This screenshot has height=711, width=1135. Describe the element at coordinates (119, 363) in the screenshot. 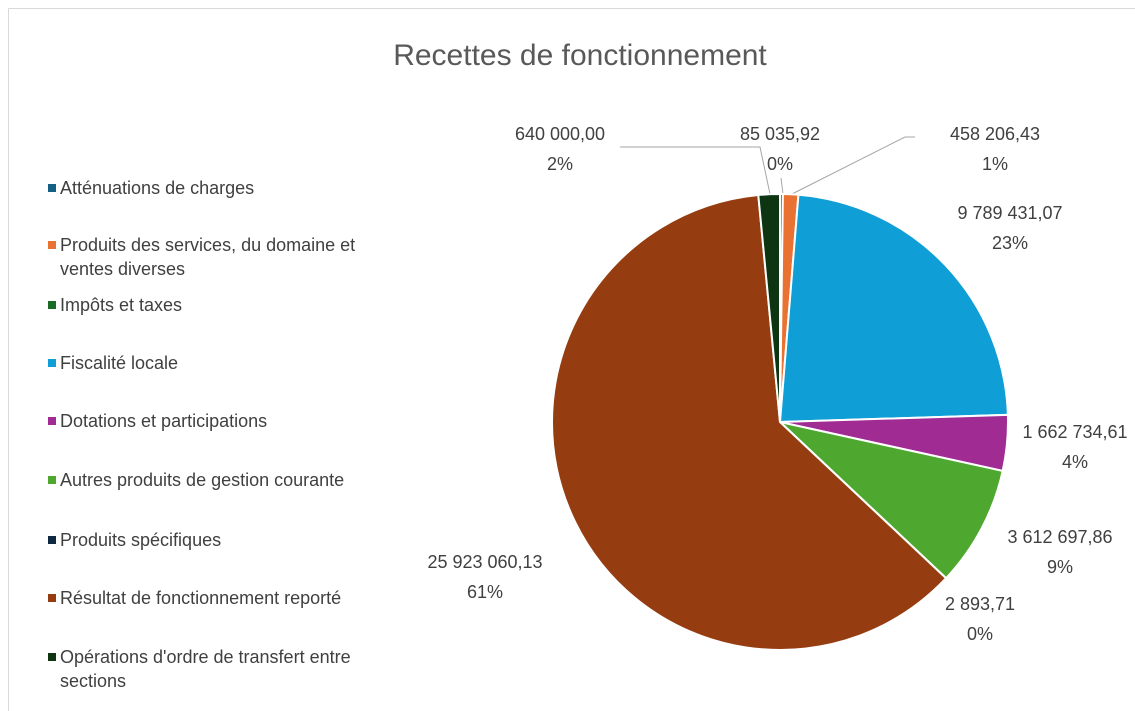

I see `legend-label: Fiscalité locale` at that location.